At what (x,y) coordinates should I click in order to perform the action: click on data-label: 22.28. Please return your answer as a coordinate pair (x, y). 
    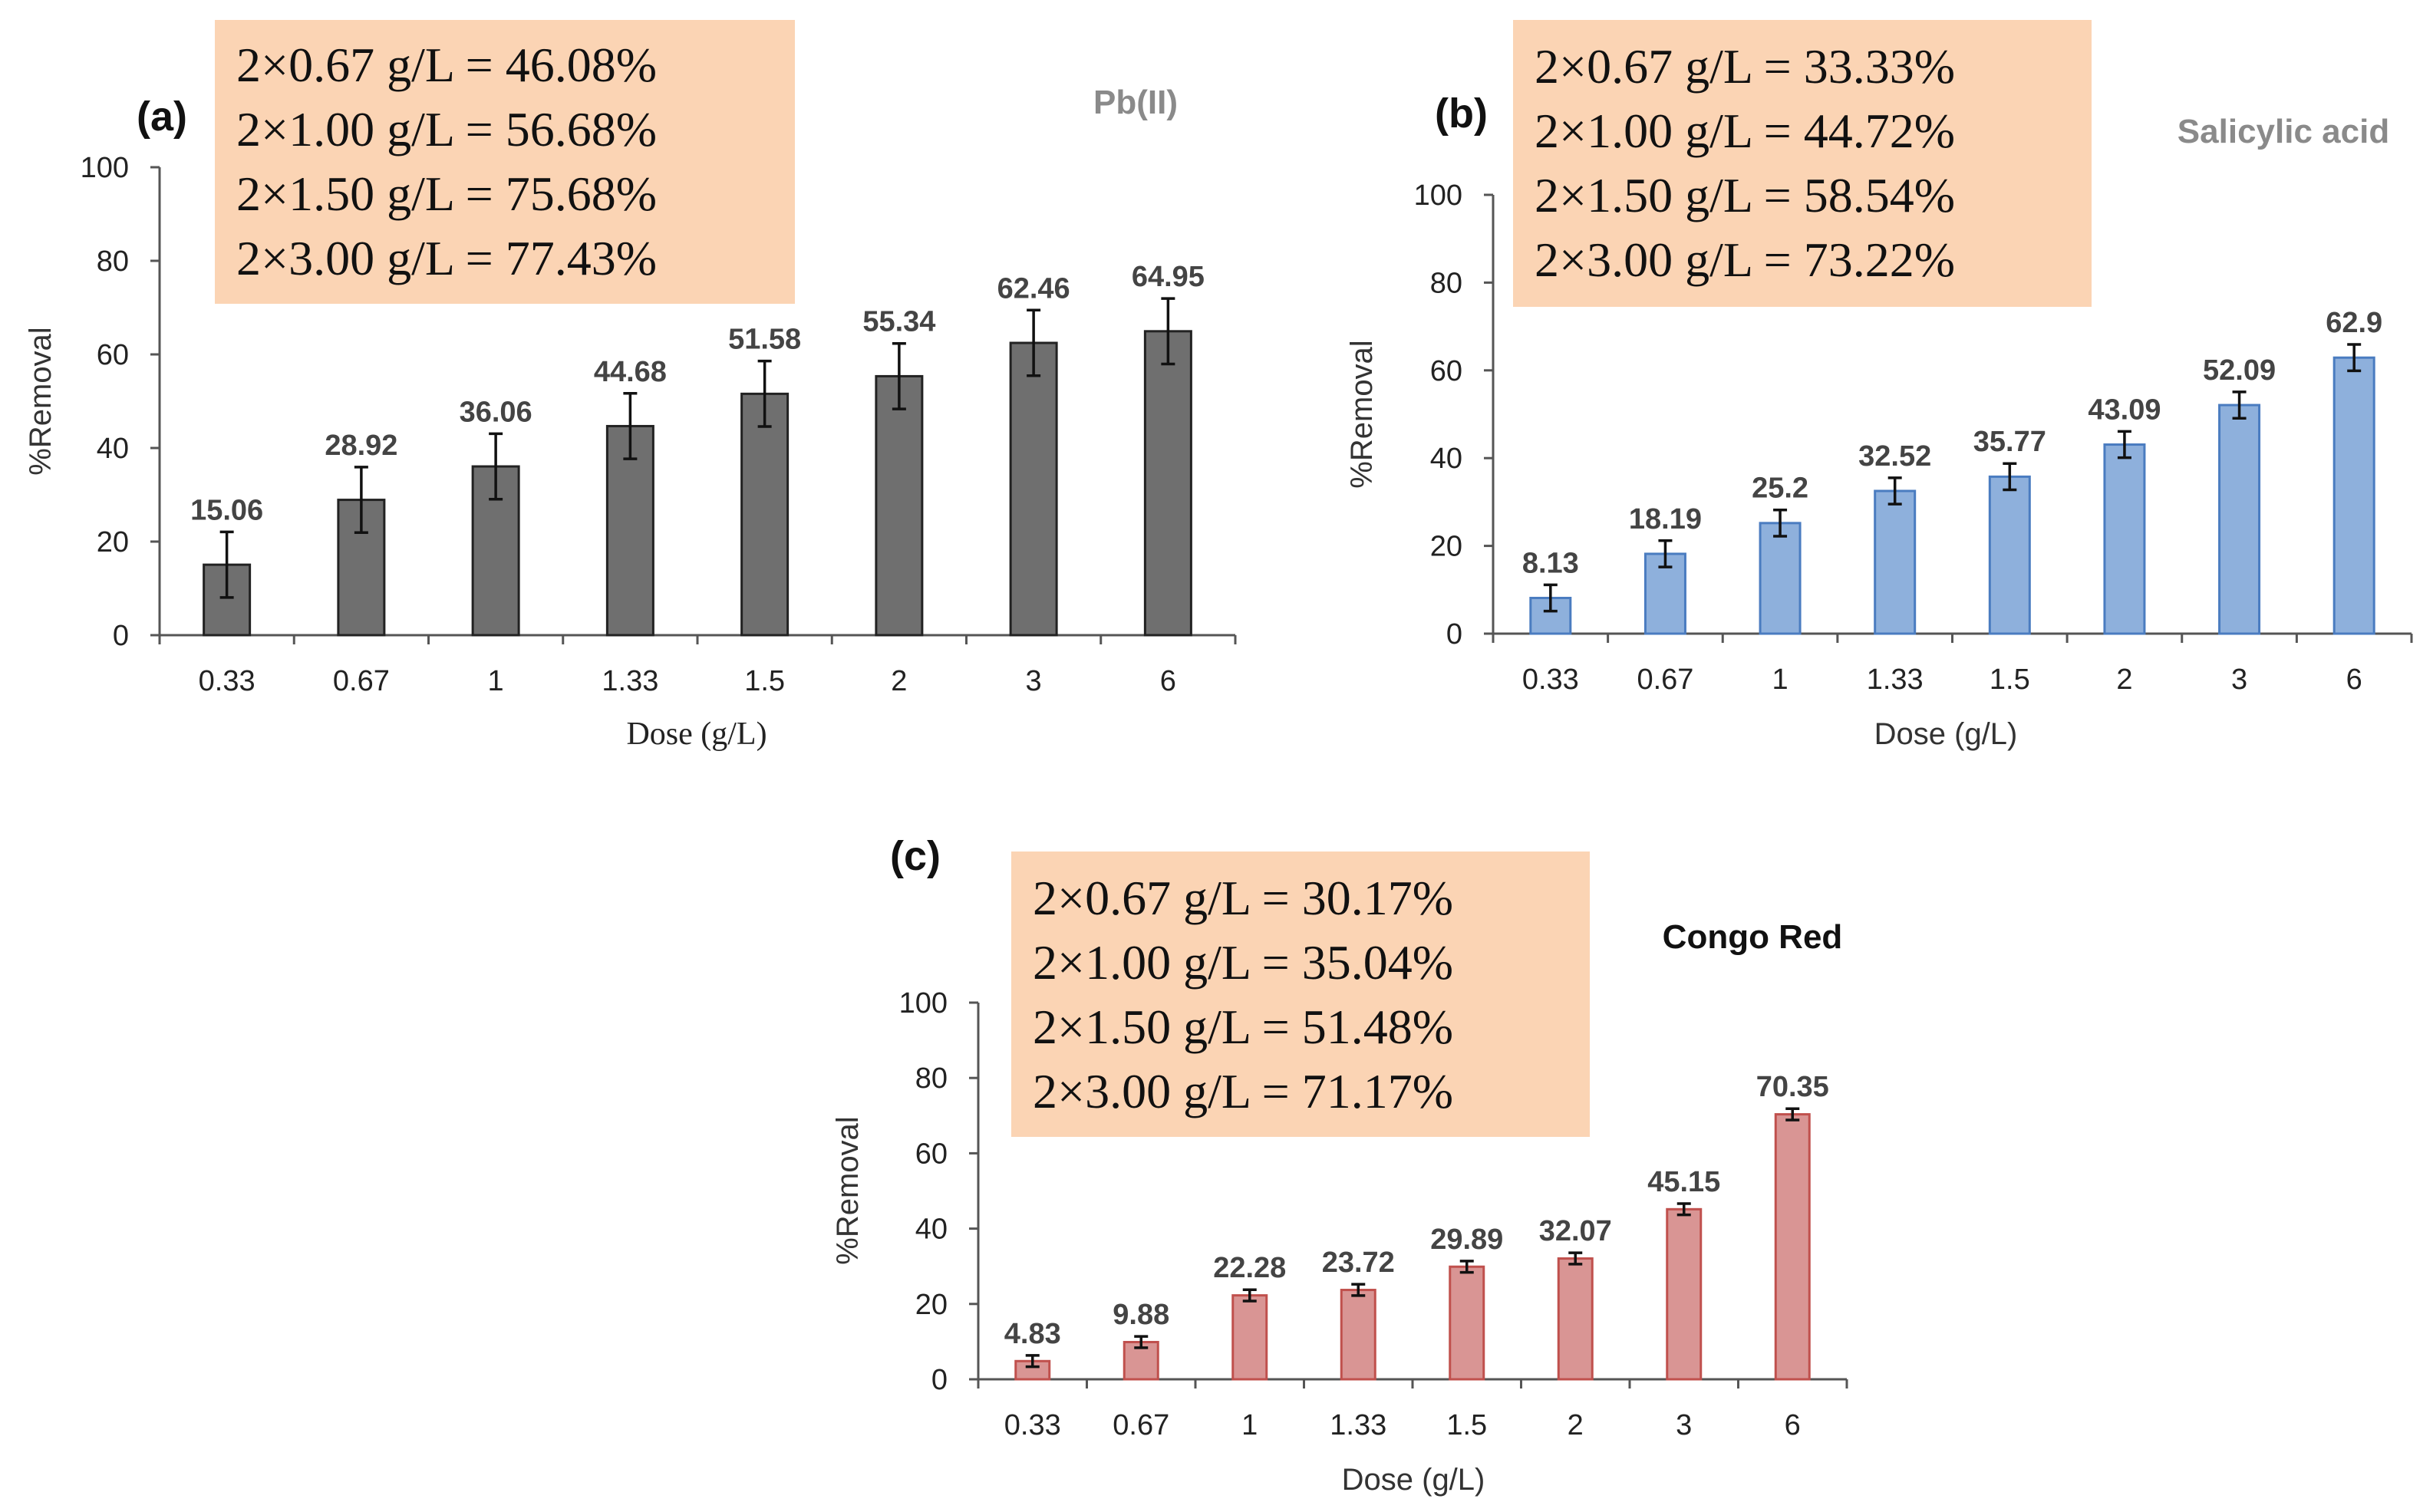
    Looking at the image, I should click on (1249, 1268).